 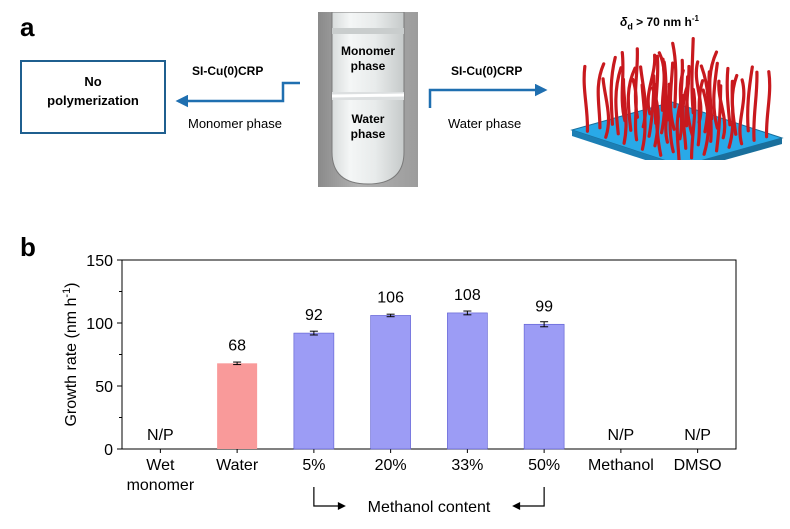 What do you see at coordinates (99, 324) in the screenshot?
I see `y-tick-label: 100` at bounding box center [99, 324].